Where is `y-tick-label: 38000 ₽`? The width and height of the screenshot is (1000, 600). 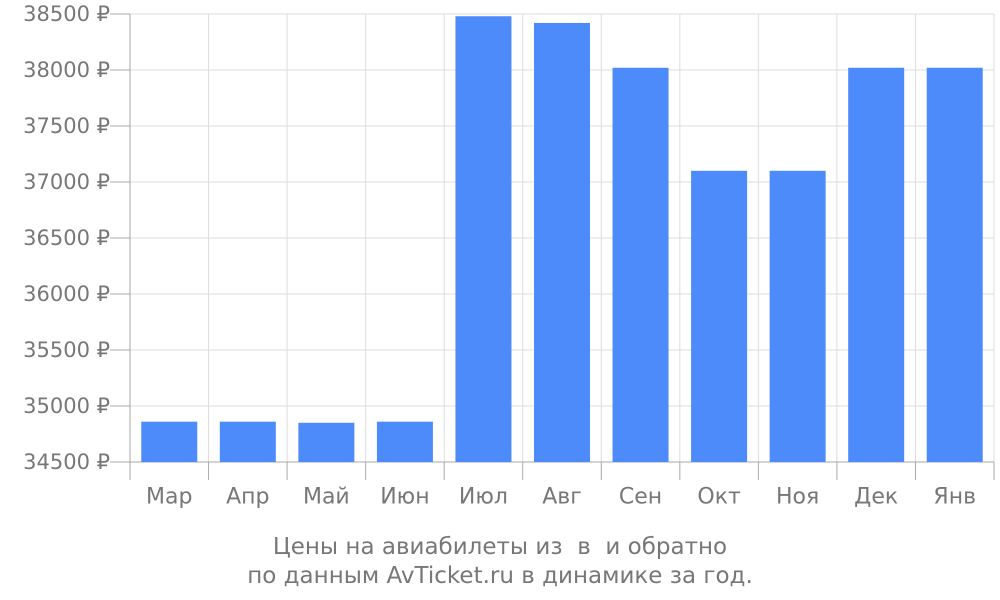
y-tick-label: 38000 ₽ is located at coordinates (66, 70).